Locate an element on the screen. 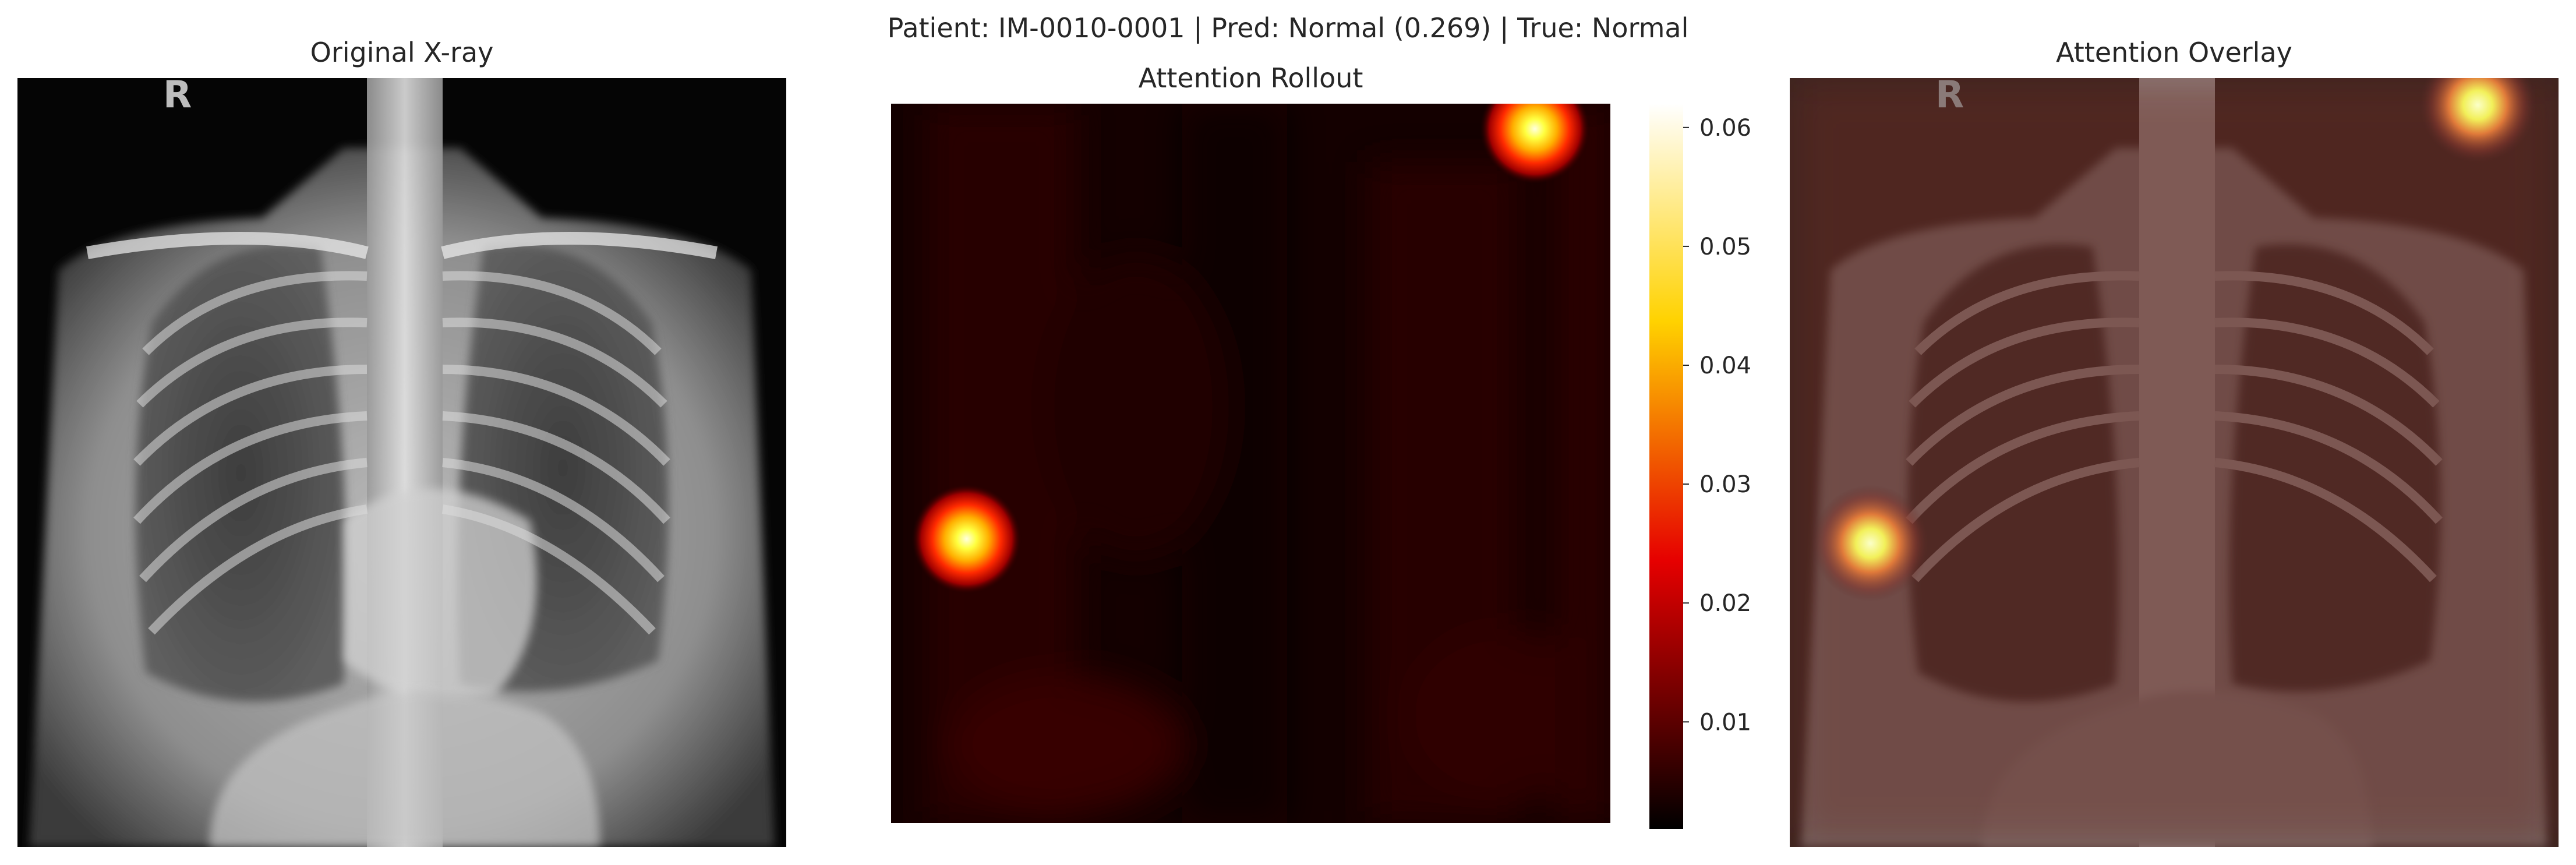 This screenshot has height=865, width=2576. rollout-panel-title: Attention Rollout is located at coordinates (1250, 78).